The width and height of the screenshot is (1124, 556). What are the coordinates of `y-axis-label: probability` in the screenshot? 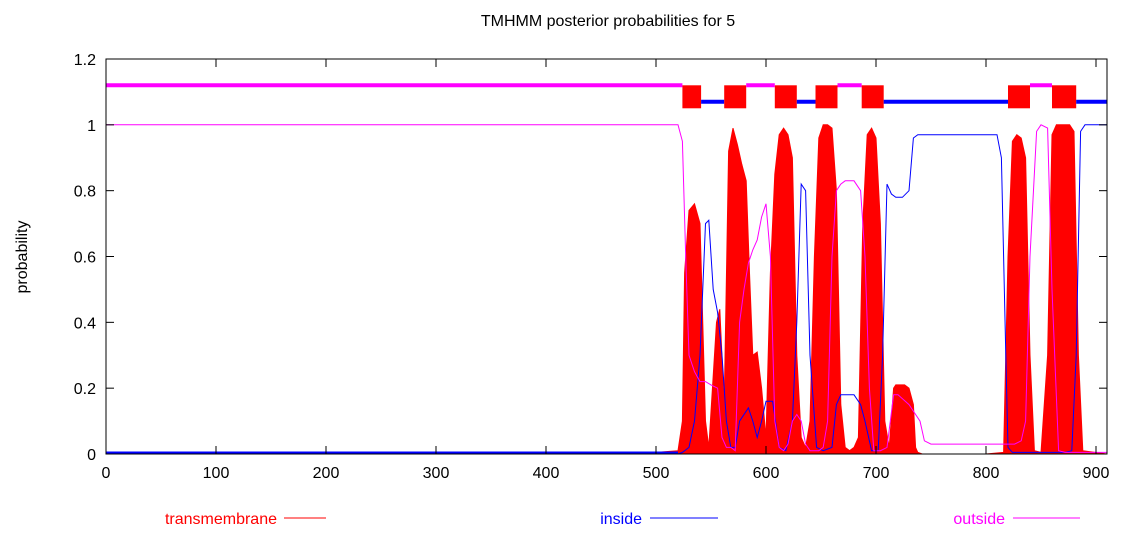 It's located at (22, 257).